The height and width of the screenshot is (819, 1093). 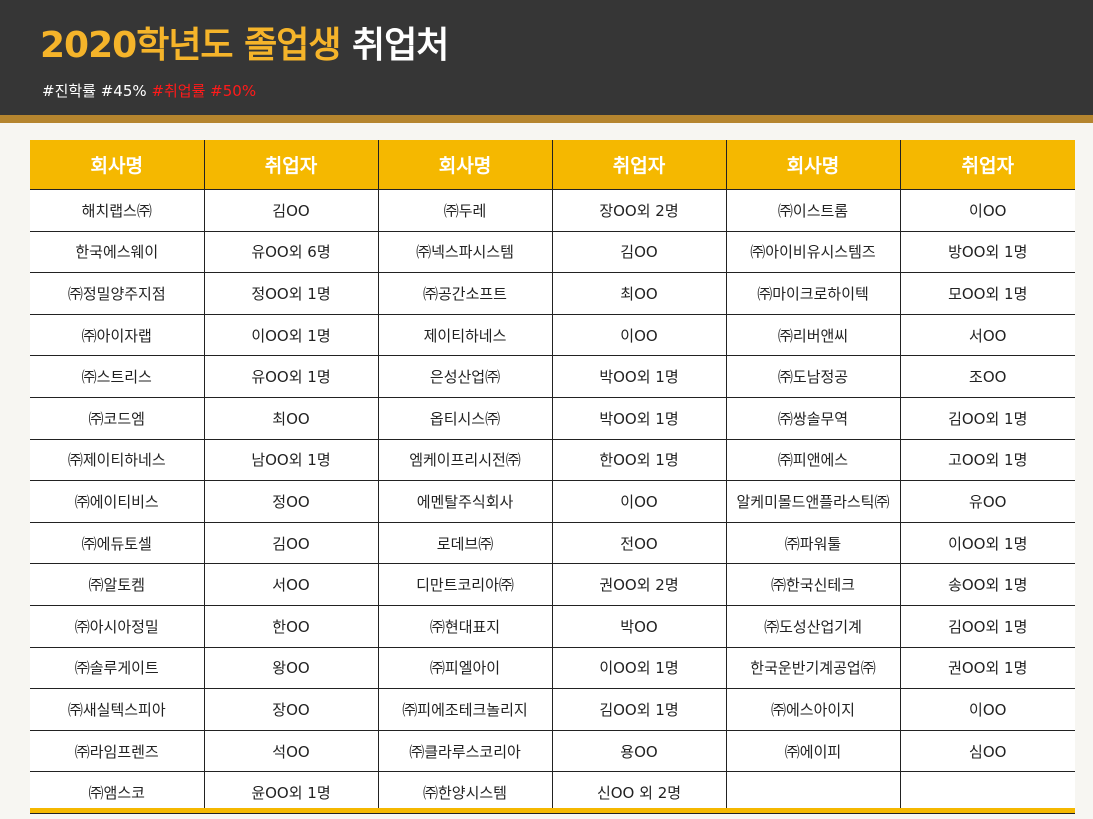 I want to click on company-cell: ㈜에이티비스, so click(x=117, y=501).